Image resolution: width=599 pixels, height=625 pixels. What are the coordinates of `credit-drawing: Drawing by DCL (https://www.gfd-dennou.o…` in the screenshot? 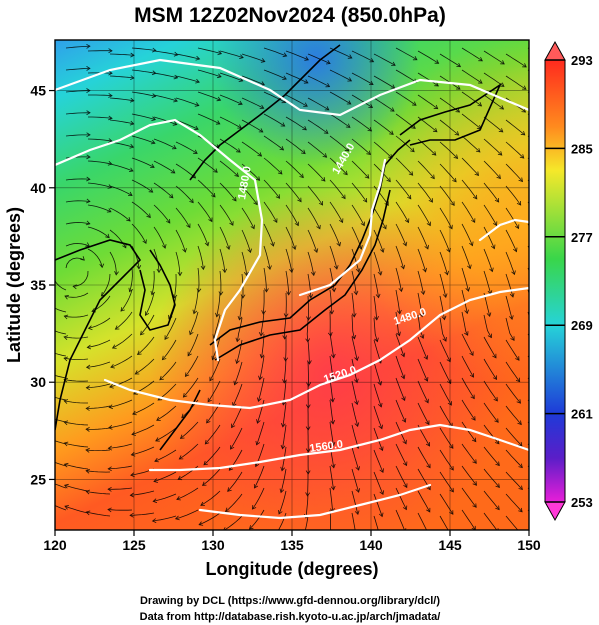 It's located at (290, 601).